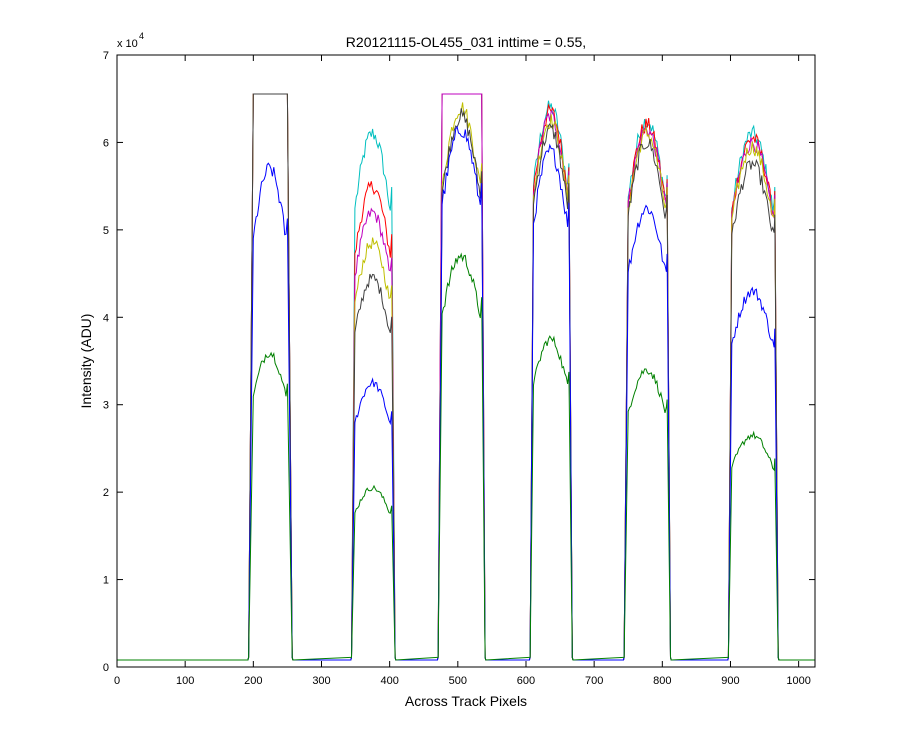 Image resolution: width=900 pixels, height=755 pixels. Describe the element at coordinates (106, 231) in the screenshot. I see `y-tick-label: 5` at that location.